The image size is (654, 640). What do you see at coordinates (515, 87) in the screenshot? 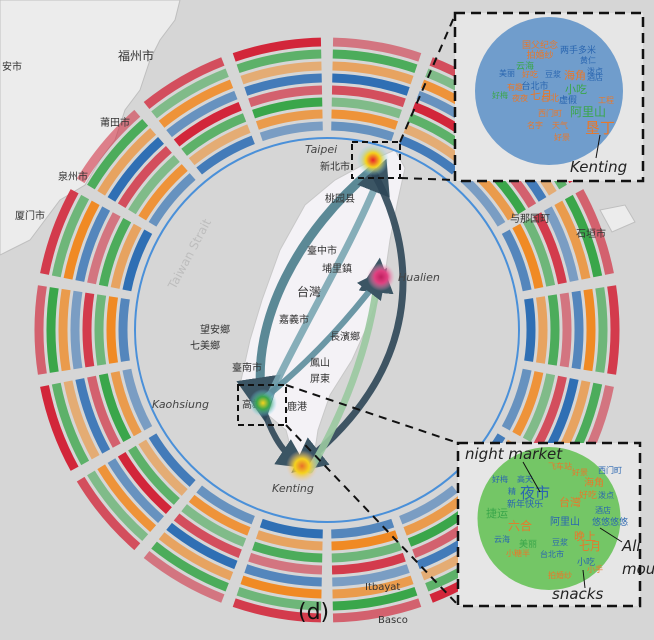
I see `word-cloud-word: 有趣` at bounding box center [515, 87].